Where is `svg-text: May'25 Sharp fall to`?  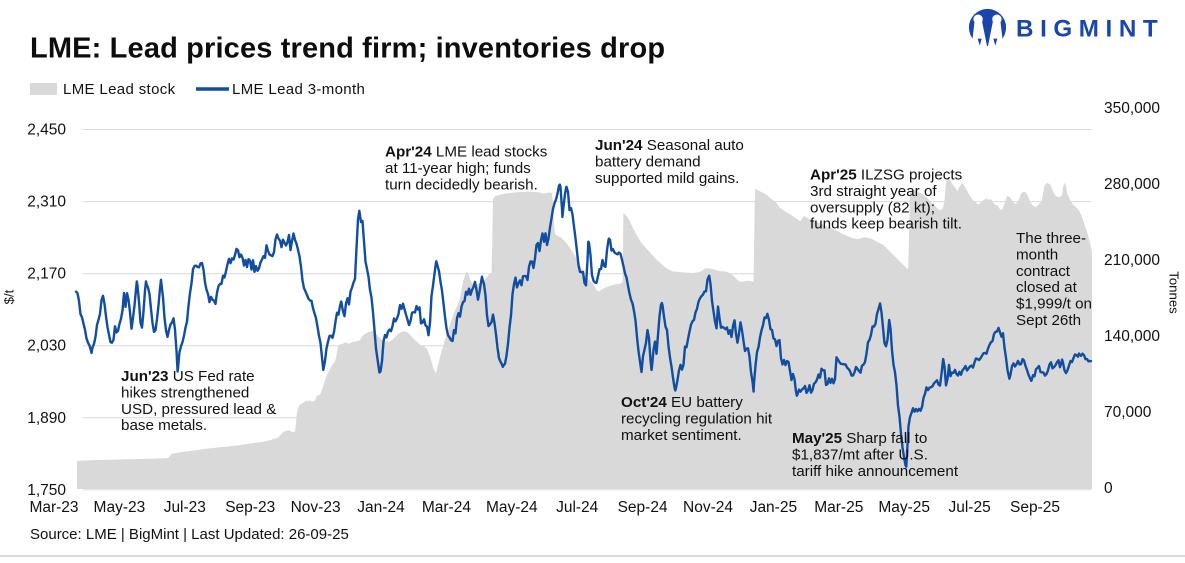 svg-text: May'25 Sharp fall to is located at coordinates (859, 438).